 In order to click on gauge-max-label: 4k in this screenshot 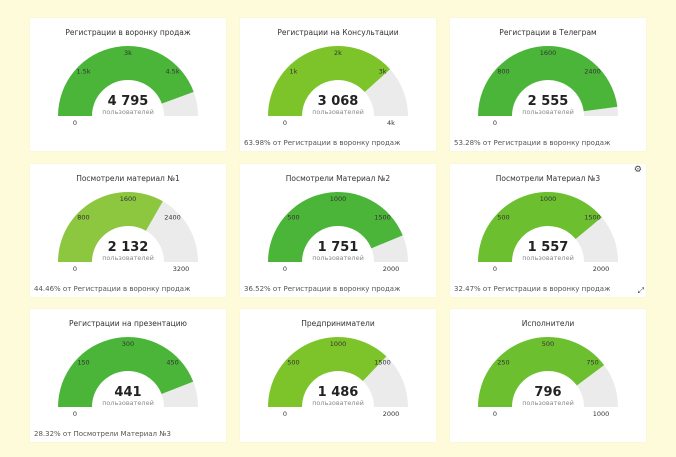, I will do `click(391, 123)`.